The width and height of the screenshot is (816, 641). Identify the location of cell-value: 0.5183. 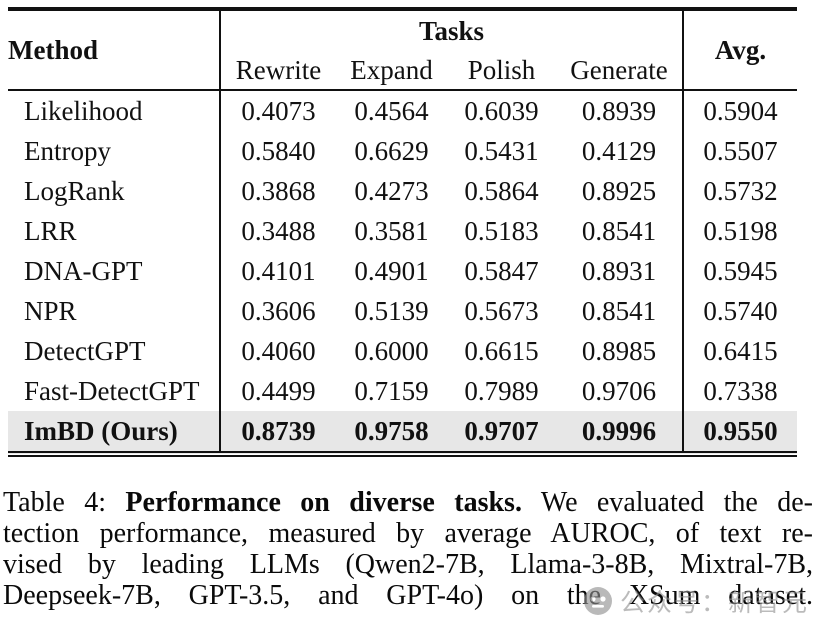
(501, 230).